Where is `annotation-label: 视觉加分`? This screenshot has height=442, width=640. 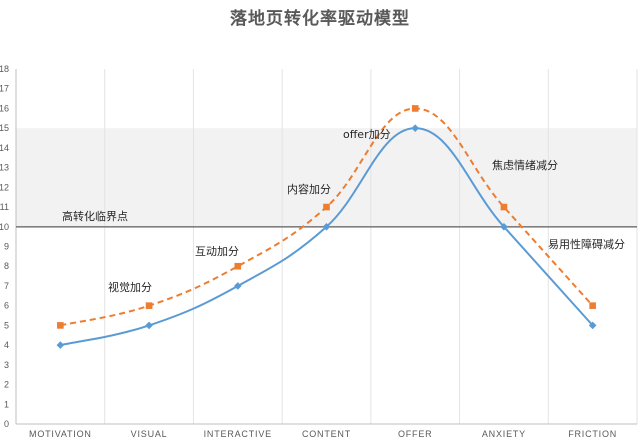
annotation-label: 视觉加分 is located at coordinates (130, 287).